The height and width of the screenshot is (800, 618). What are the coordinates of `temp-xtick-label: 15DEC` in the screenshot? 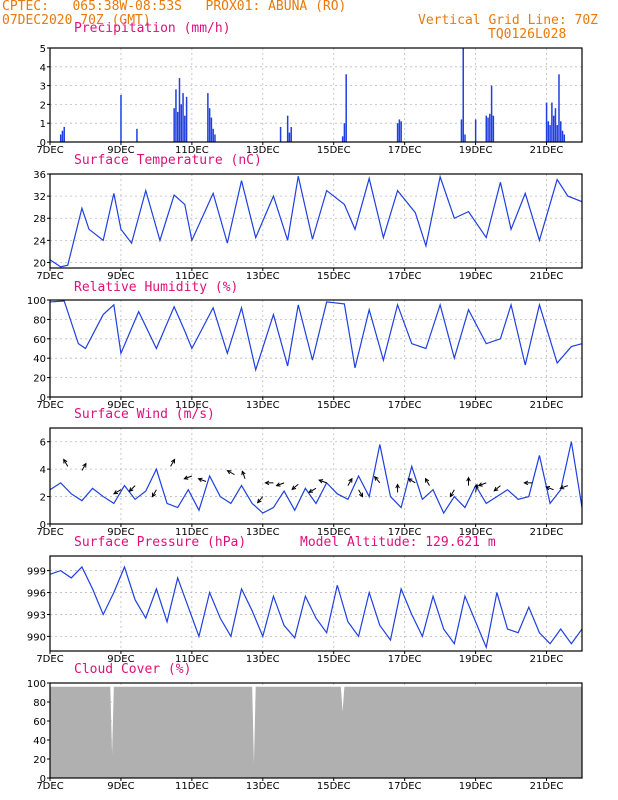 It's located at (334, 276).